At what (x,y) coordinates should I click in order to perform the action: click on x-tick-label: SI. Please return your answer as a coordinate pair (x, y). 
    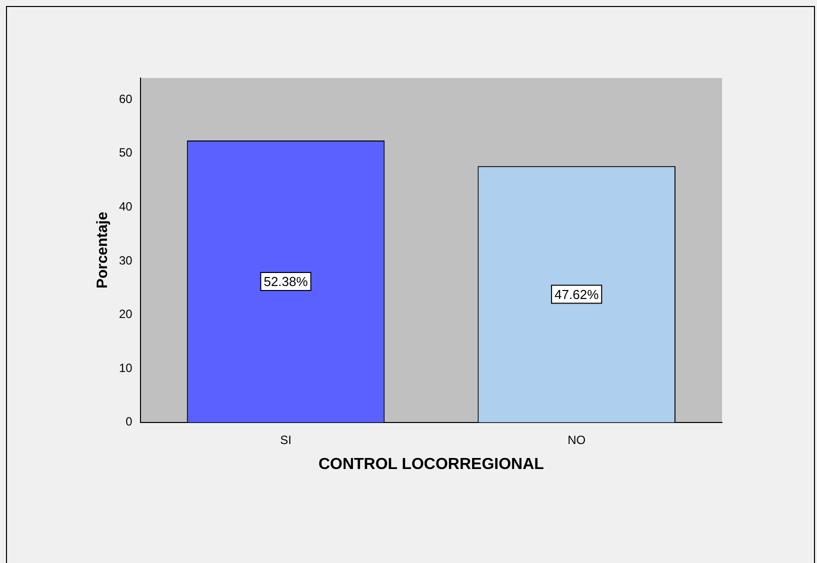
    Looking at the image, I should click on (286, 439).